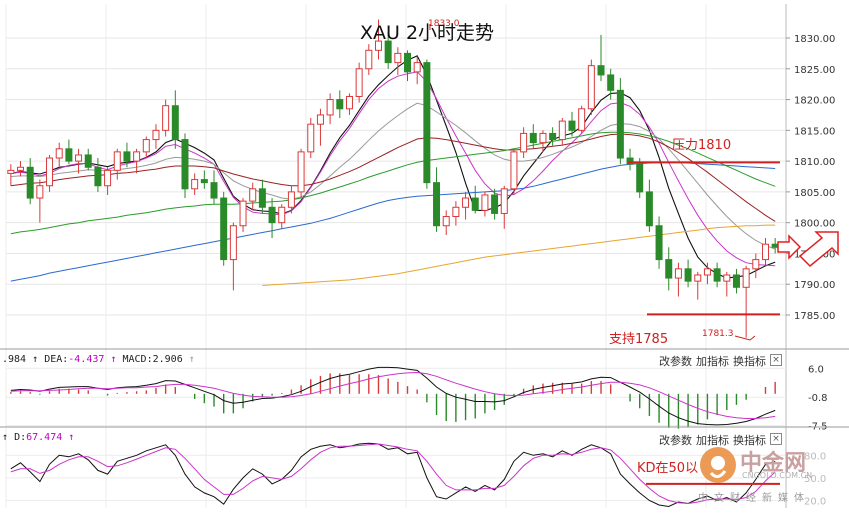 This screenshot has width=849, height=515. Describe the element at coordinates (777, 475) in the screenshot. I see `watermark-domain: CNGOLD.COM.CN` at that location.